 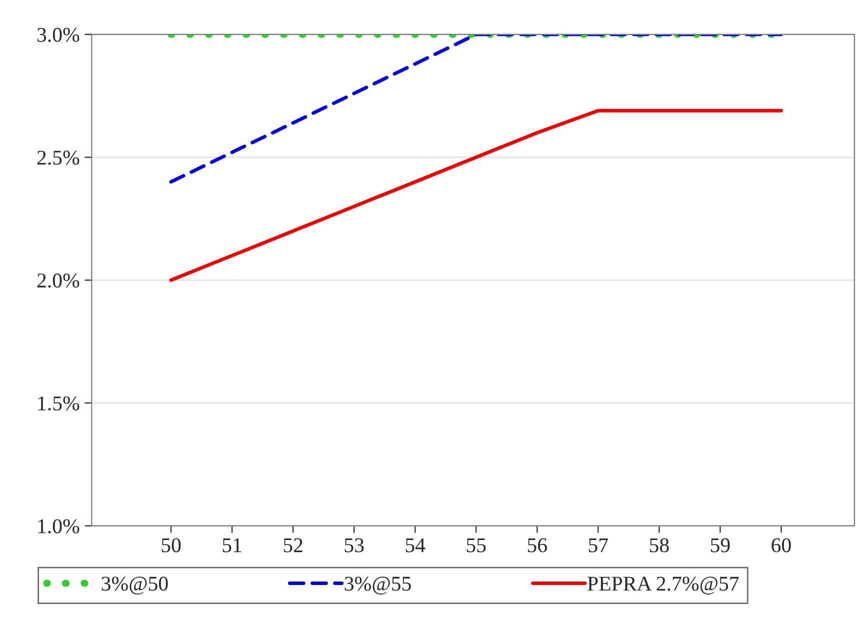 What do you see at coordinates (416, 545) in the screenshot?
I see `x-tick-label: 54` at bounding box center [416, 545].